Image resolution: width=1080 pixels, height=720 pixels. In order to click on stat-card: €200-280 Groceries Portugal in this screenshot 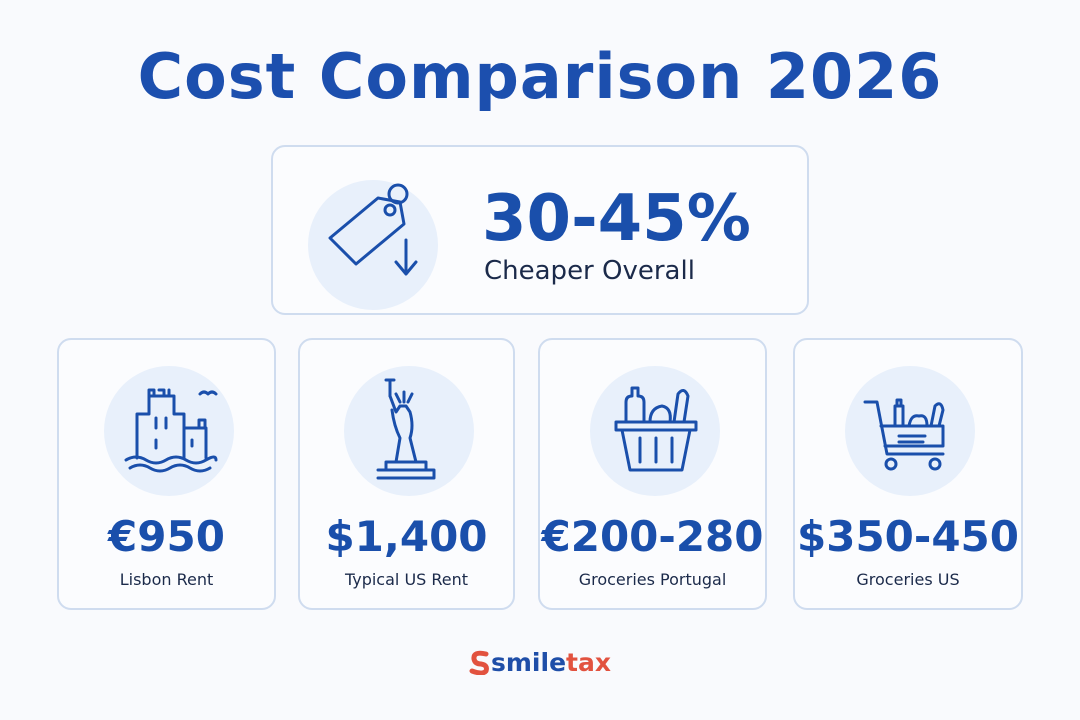, I will do `click(652, 474)`.